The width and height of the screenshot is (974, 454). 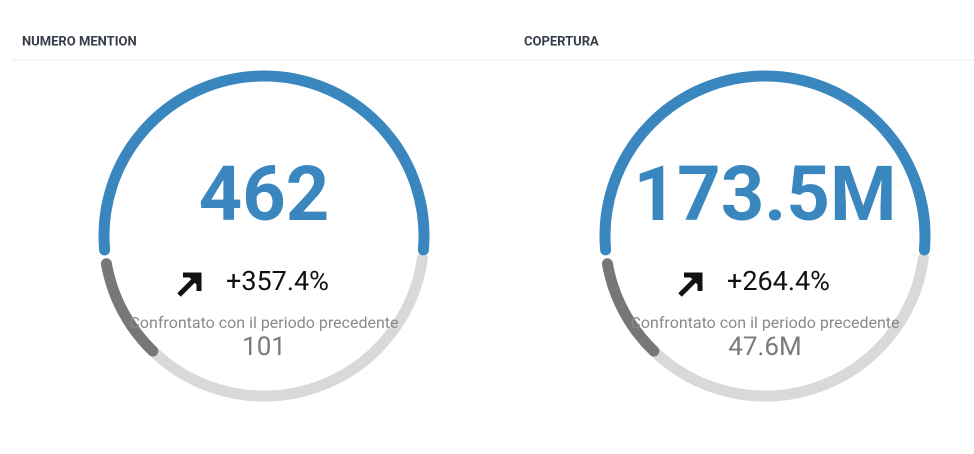 I want to click on widget-title: NUMERO MENTION, so click(x=79, y=41).